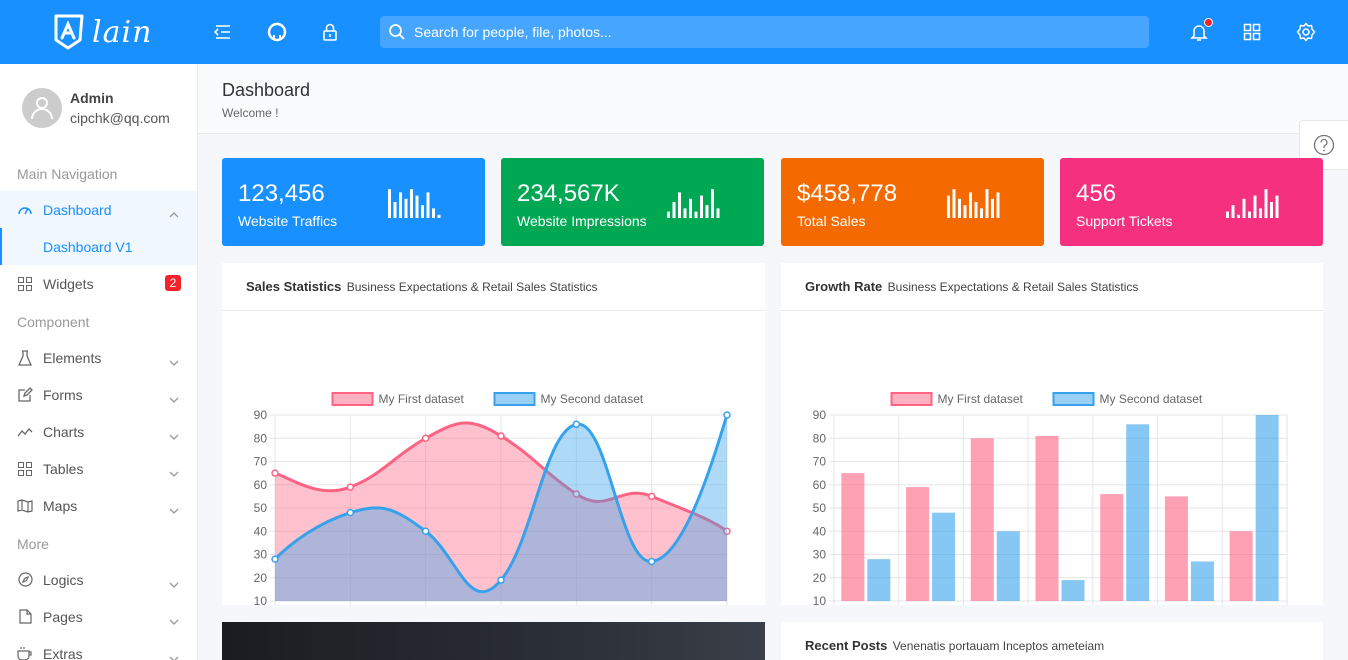 The width and height of the screenshot is (1348, 660). I want to click on sidebar-item-dashboard: Dashboard, so click(98, 209).